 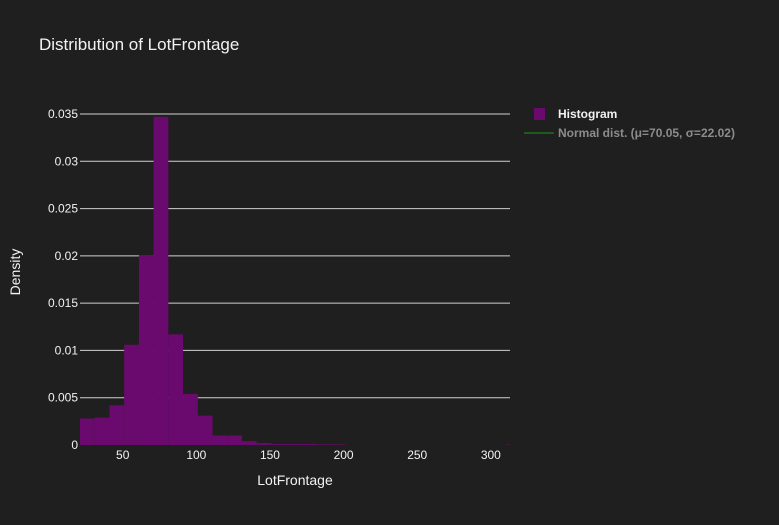 What do you see at coordinates (196, 455) in the screenshot?
I see `x-tick-label: 100` at bounding box center [196, 455].